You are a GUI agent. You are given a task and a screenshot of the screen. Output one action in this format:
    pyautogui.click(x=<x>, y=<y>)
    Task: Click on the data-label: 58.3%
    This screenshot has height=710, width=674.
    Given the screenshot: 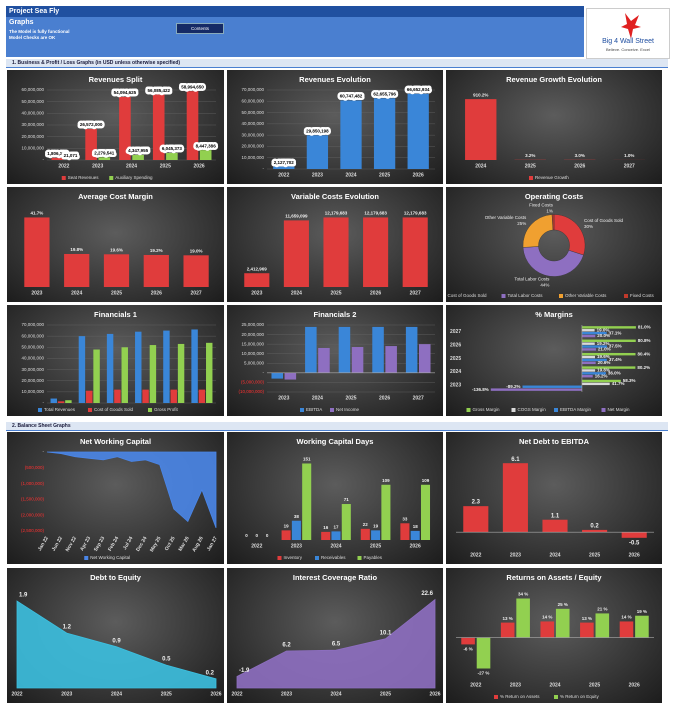 What is the action you would take?
    pyautogui.click(x=629, y=380)
    